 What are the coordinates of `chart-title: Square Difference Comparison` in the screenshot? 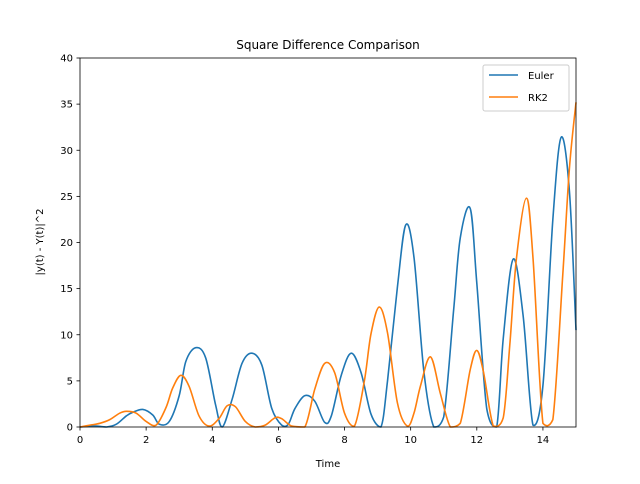 It's located at (328, 45).